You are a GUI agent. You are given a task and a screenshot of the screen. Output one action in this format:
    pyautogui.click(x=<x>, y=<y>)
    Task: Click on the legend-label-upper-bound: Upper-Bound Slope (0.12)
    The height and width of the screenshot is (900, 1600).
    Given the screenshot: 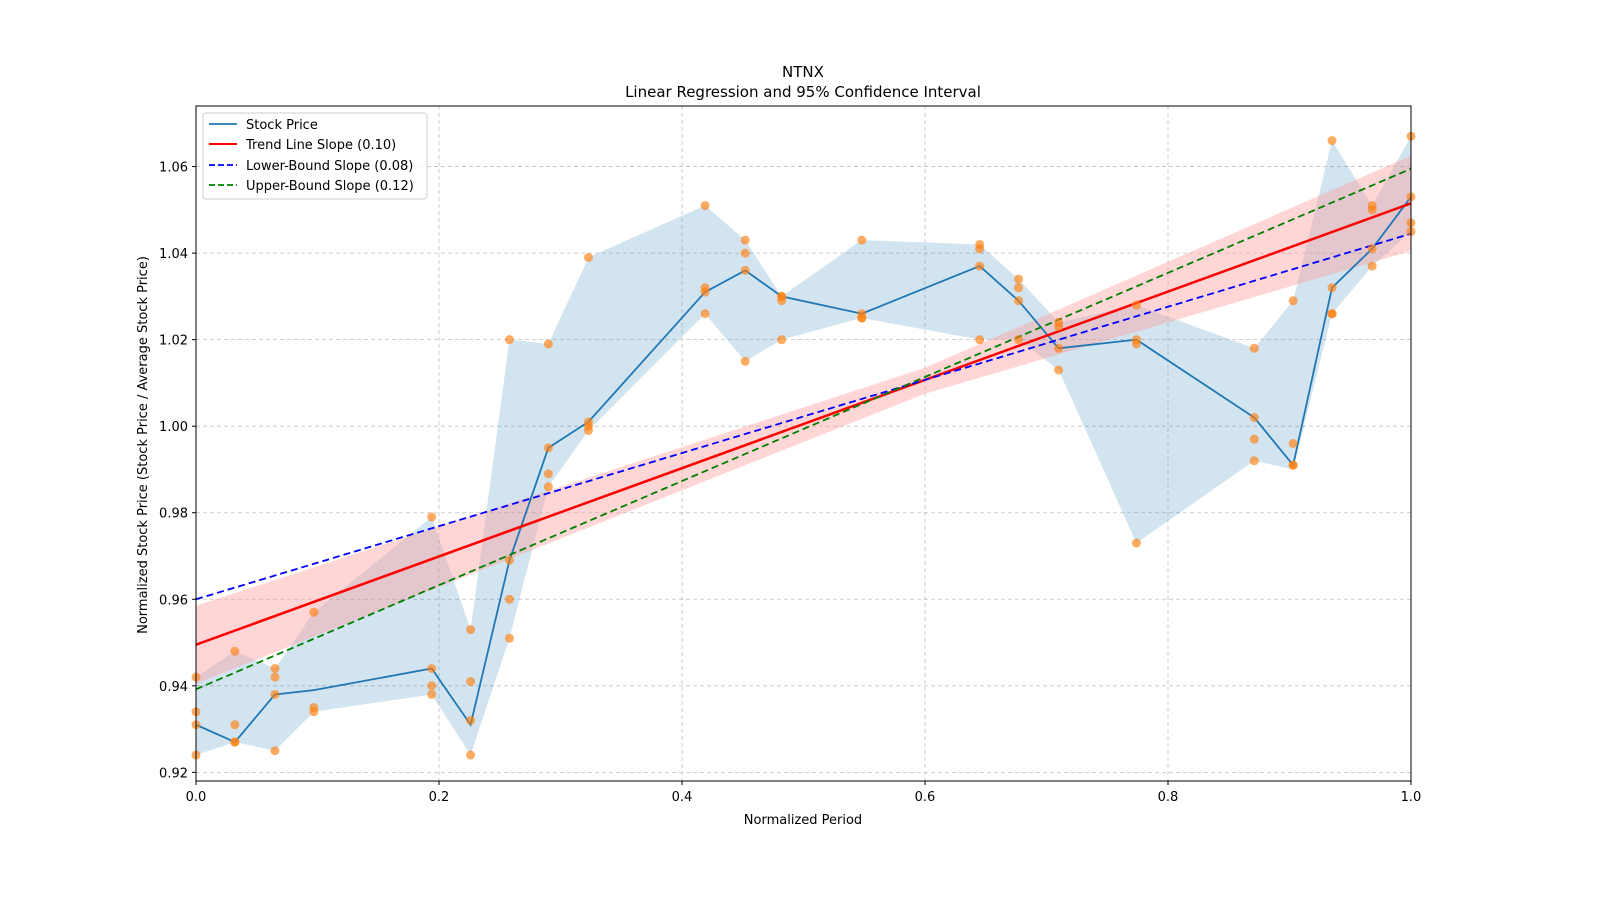 What is the action you would take?
    pyautogui.click(x=330, y=186)
    